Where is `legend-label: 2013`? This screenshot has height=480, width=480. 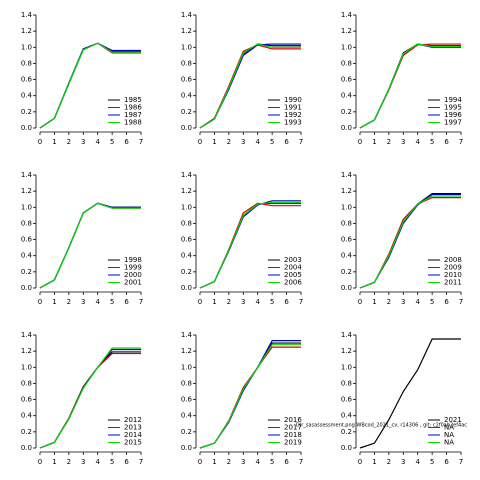
legend-label: 2013 is located at coordinates (133, 428).